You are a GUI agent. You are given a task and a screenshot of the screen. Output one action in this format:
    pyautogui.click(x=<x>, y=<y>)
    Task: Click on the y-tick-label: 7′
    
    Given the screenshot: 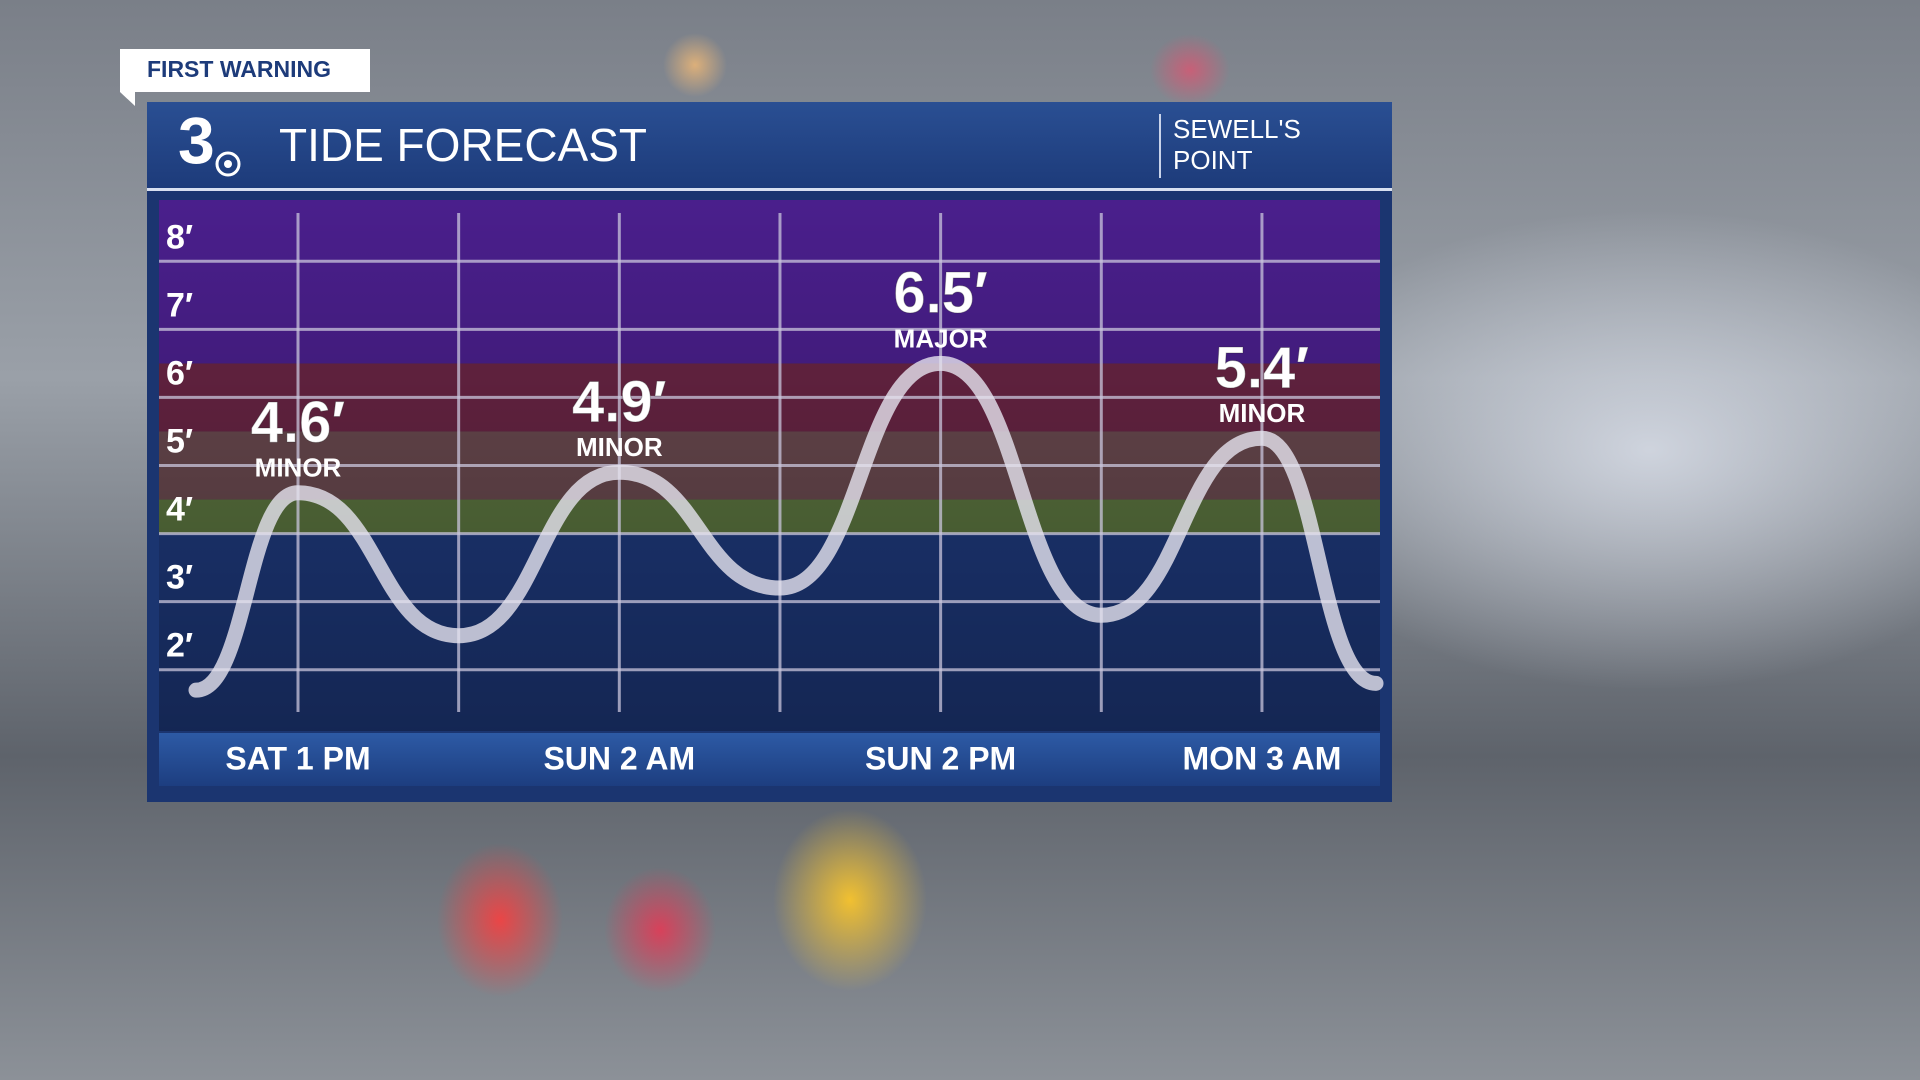 What is the action you would take?
    pyautogui.click(x=179, y=305)
    